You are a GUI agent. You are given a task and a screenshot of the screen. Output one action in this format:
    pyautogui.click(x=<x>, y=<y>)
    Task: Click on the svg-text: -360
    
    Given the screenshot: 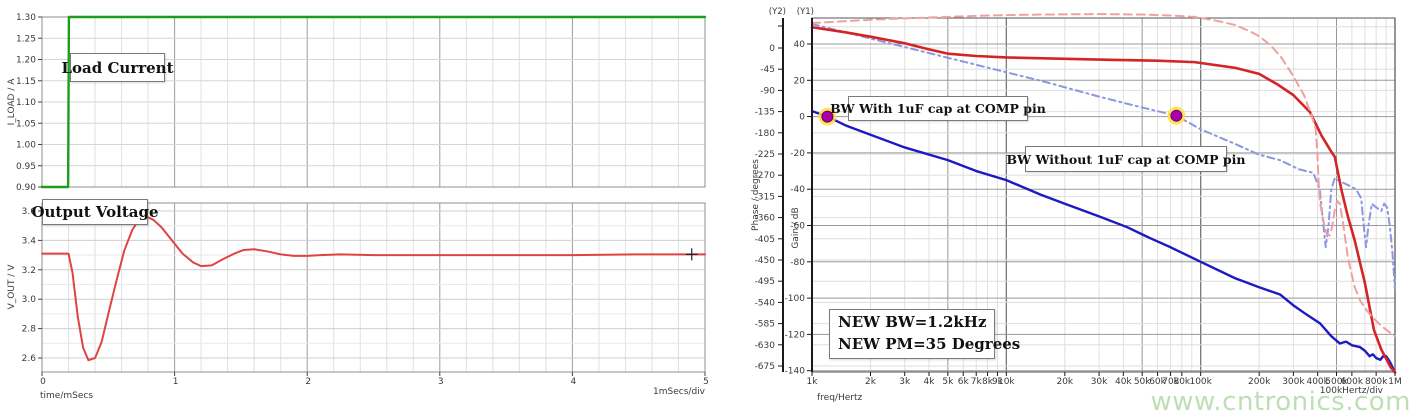 What is the action you would take?
    pyautogui.click(x=765, y=219)
    